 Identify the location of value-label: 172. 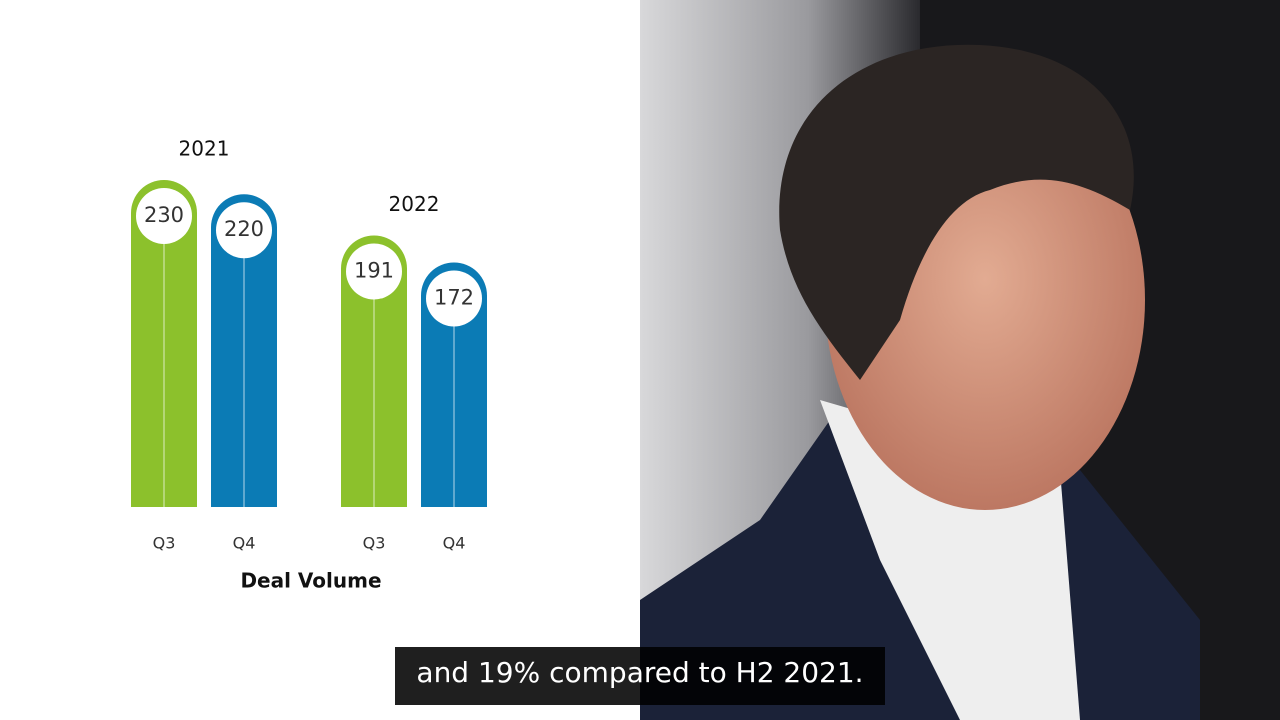
(454, 297).